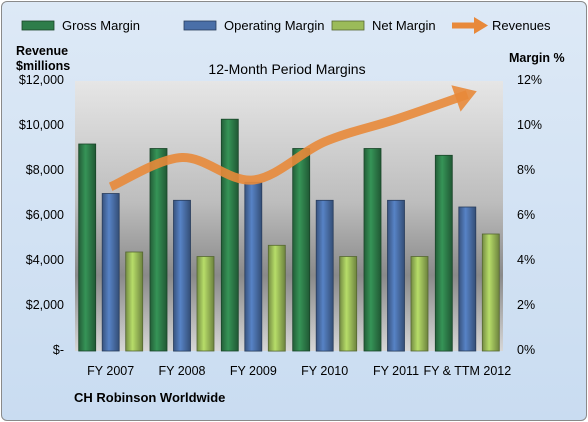  Describe the element at coordinates (44, 215) in the screenshot. I see `left-tick-label: $6,000` at that location.